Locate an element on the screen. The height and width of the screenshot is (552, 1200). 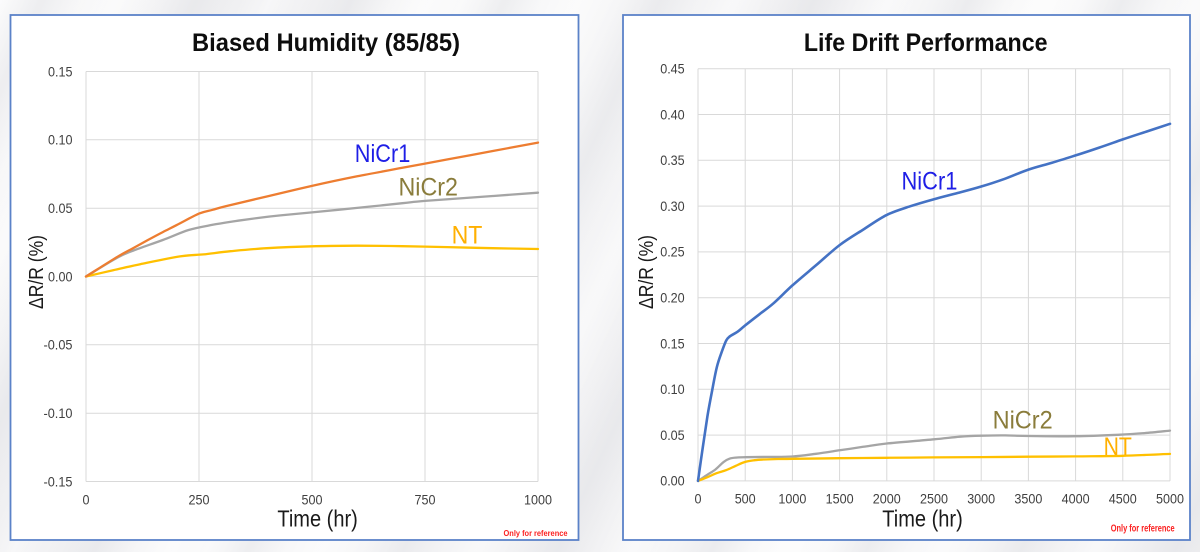
svg-text: -0.05 is located at coordinates (58, 345).